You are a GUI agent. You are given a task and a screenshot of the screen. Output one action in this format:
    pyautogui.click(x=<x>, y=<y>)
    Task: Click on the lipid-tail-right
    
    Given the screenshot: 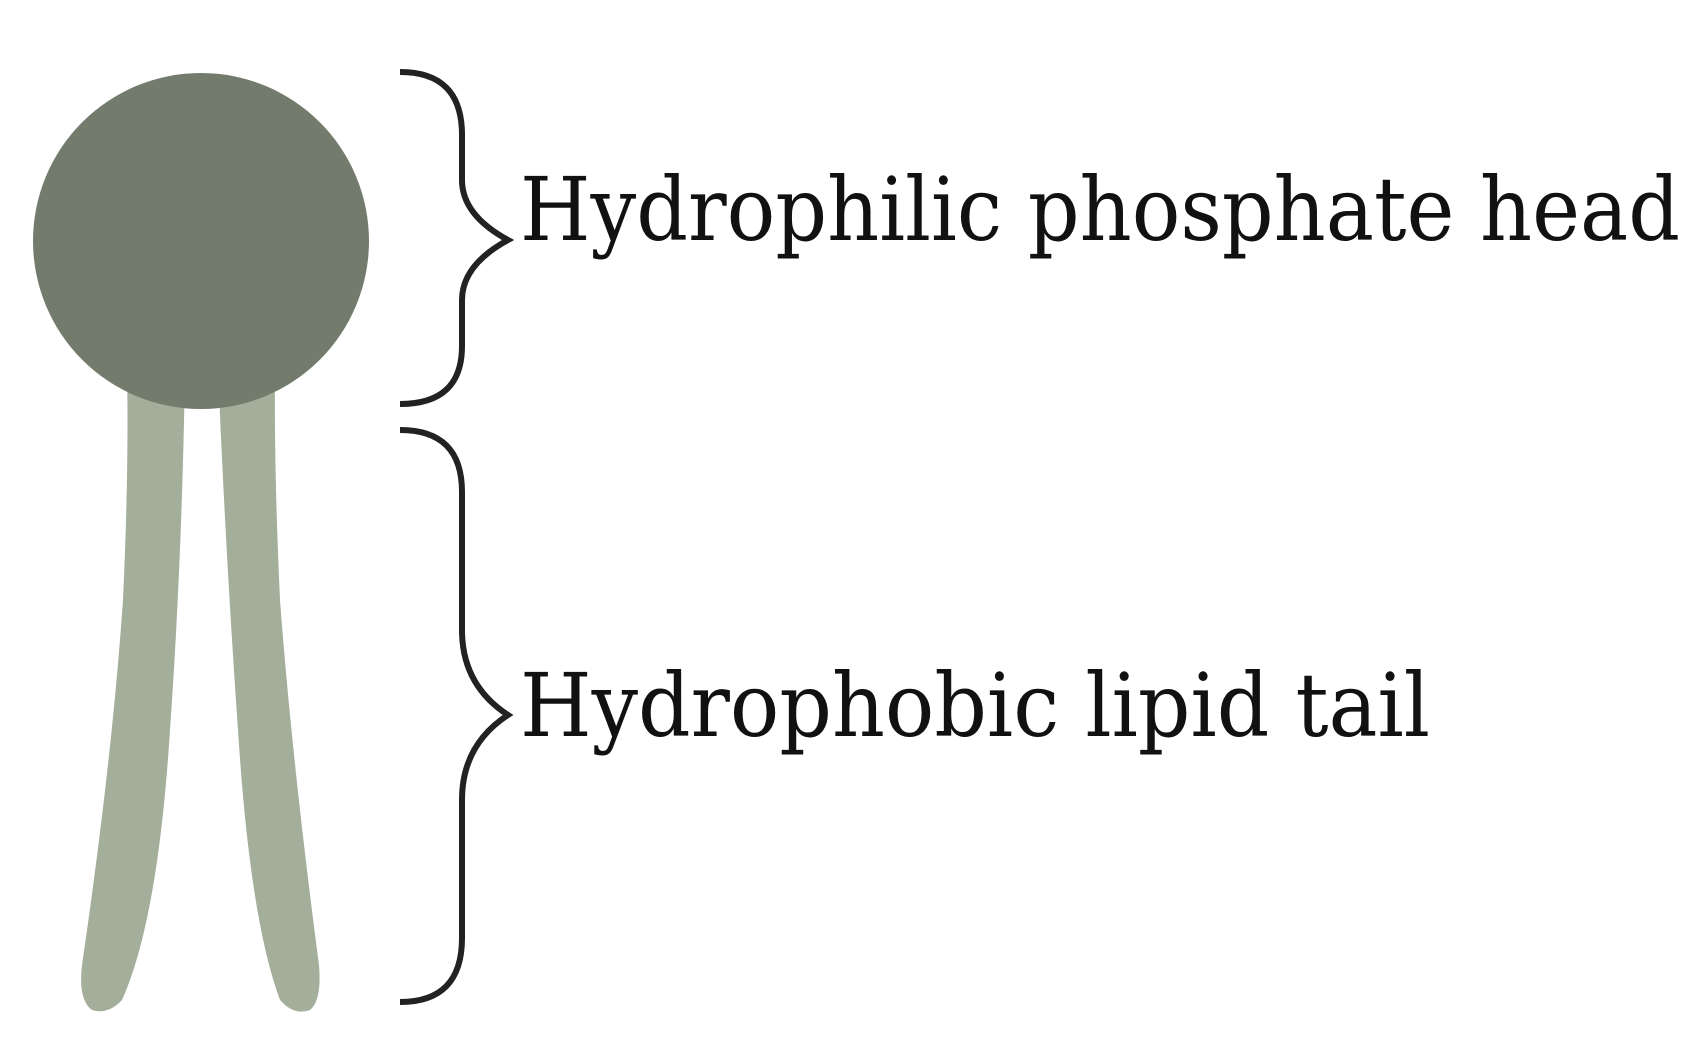 What is the action you would take?
    pyautogui.click(x=269, y=691)
    